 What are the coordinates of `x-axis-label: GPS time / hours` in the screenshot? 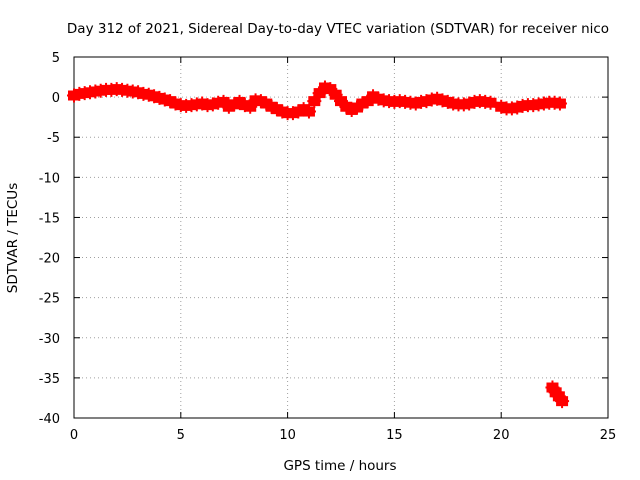 It's located at (339, 466).